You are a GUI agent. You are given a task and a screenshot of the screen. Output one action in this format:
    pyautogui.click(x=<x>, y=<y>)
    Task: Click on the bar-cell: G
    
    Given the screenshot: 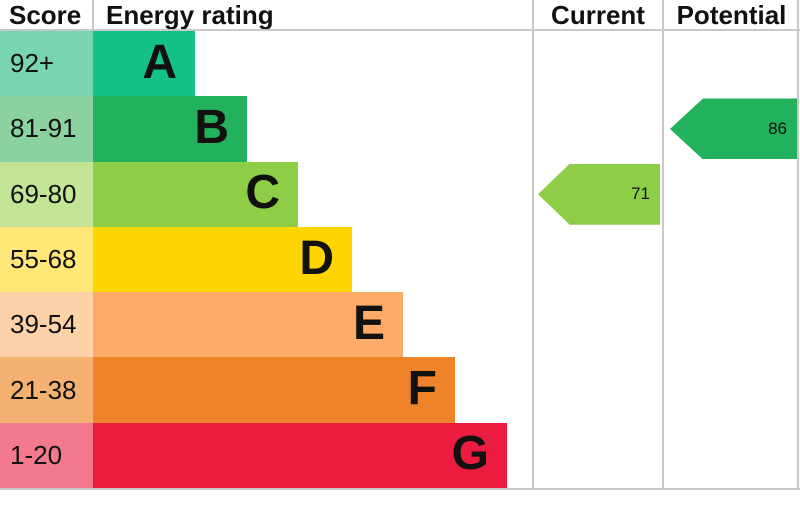 What is the action you would take?
    pyautogui.click(x=313, y=455)
    